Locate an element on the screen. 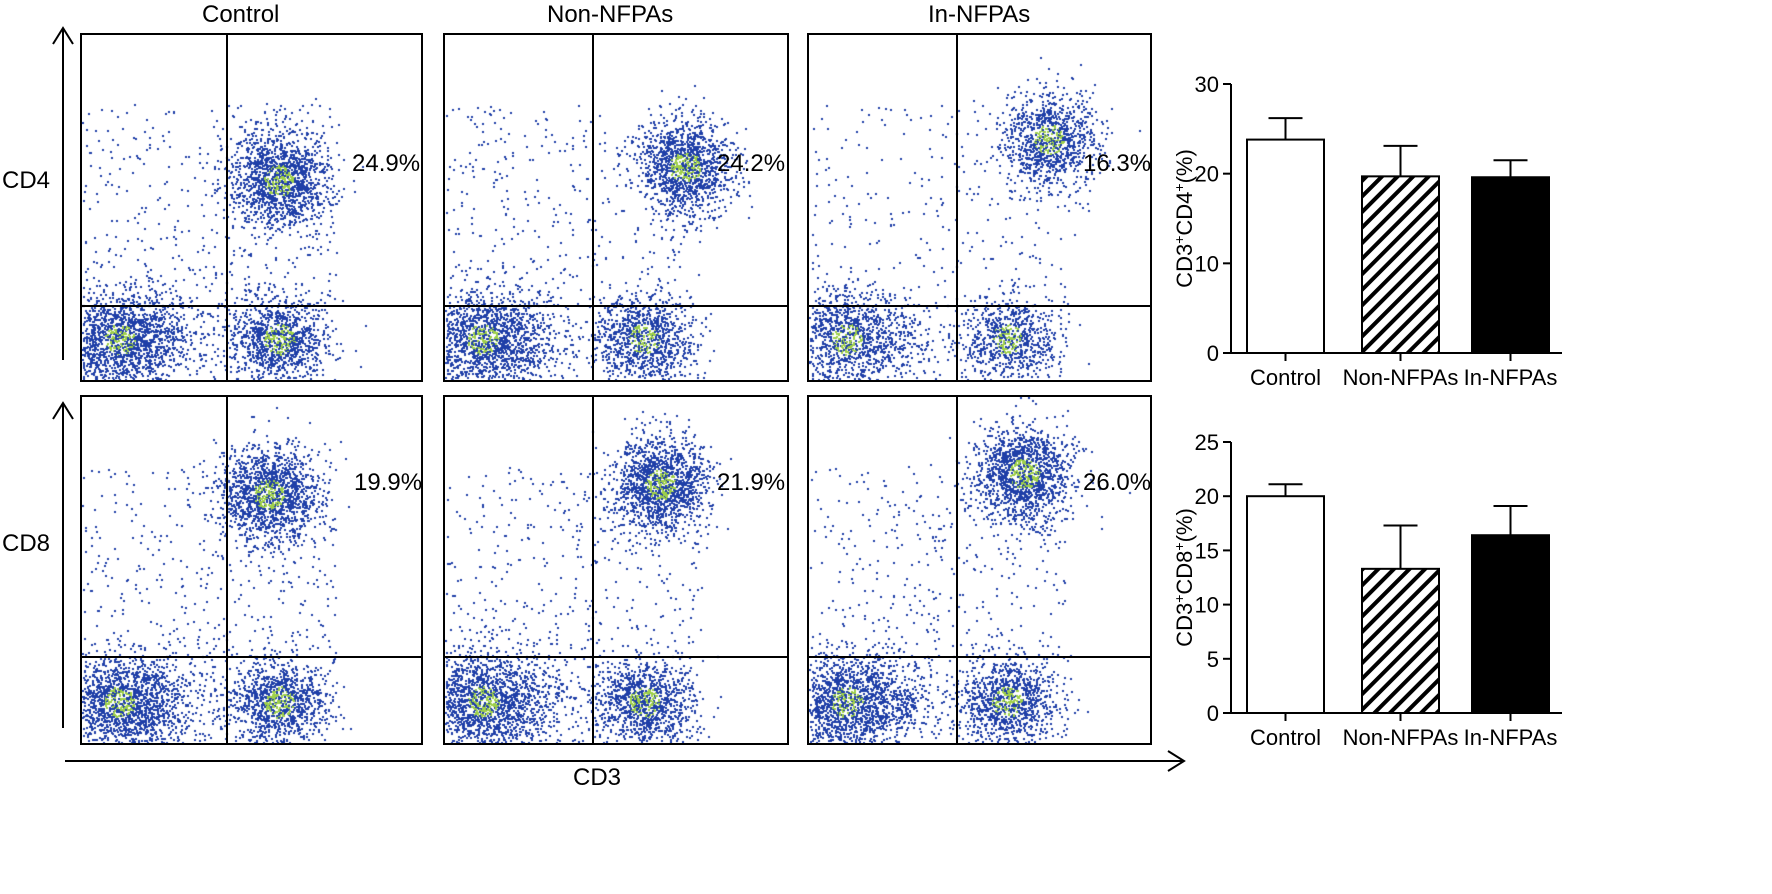 The height and width of the screenshot is (894, 1772). x-axis-label-cd3: CD3 is located at coordinates (597, 777).